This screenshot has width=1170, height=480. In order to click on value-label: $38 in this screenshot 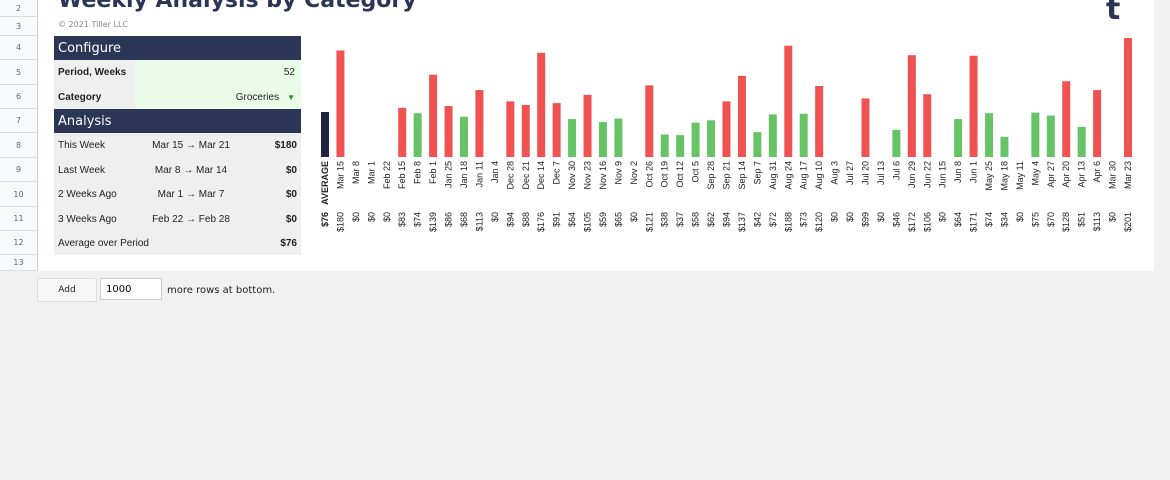, I will do `click(665, 219)`.